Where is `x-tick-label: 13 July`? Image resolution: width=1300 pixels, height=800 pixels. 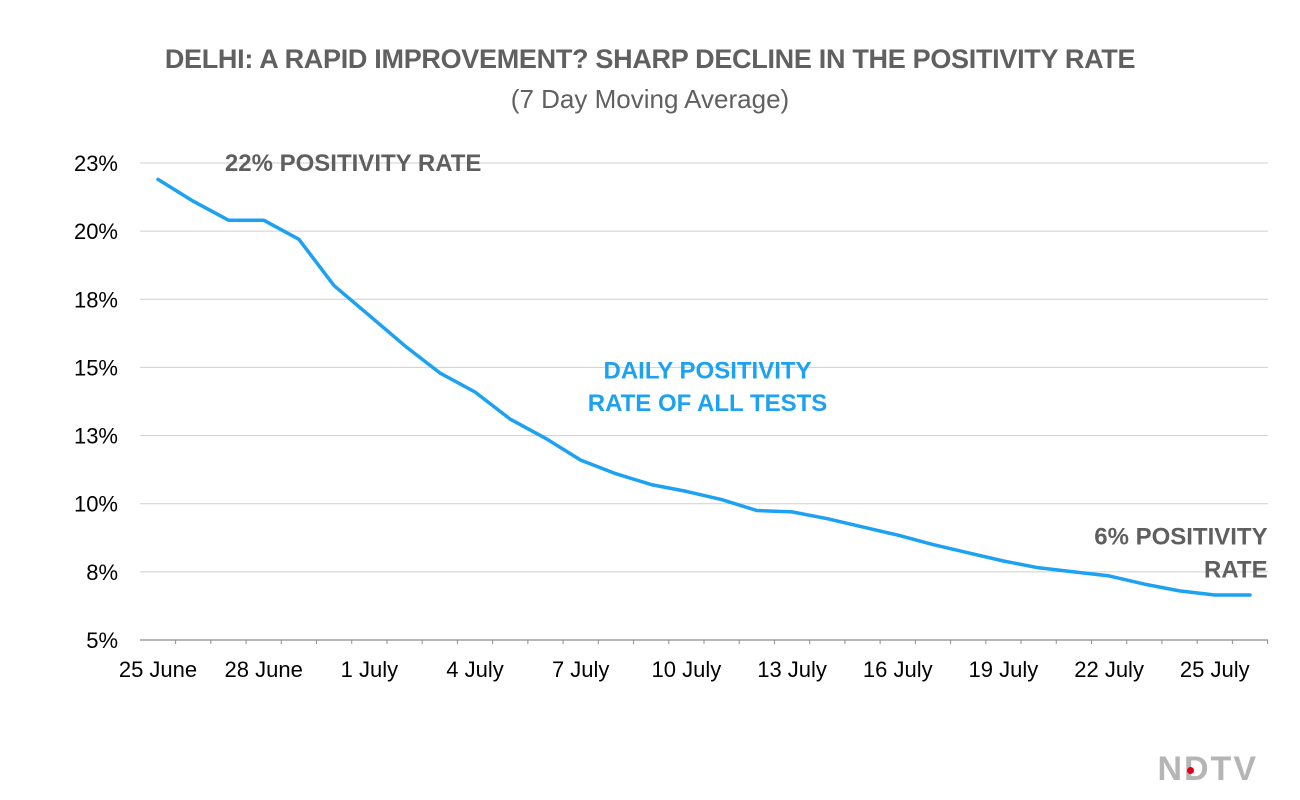
x-tick-label: 13 July is located at coordinates (792, 669).